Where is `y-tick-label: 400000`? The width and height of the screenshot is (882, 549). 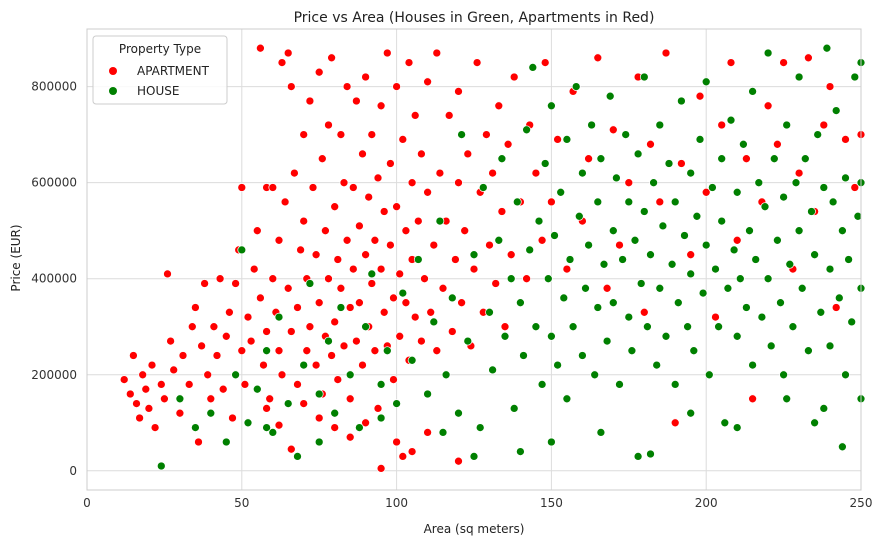 y-tick-label: 400000 is located at coordinates (54, 279).